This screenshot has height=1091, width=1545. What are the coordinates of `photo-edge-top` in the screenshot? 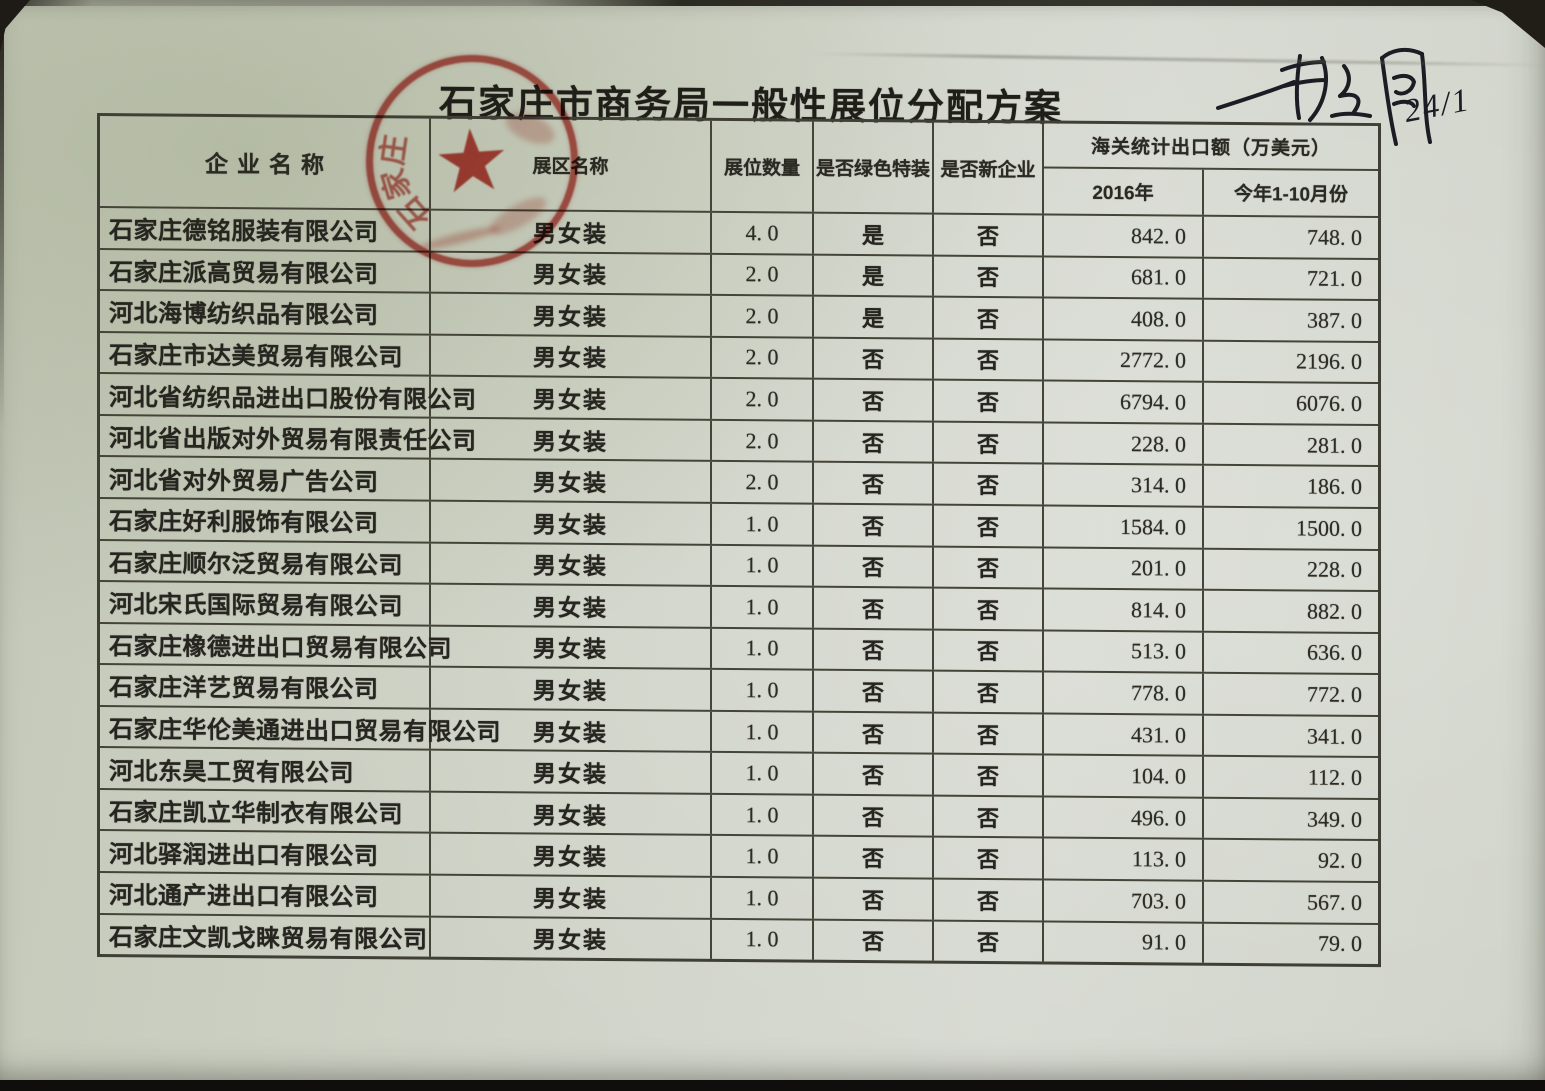 It's located at (772, 3).